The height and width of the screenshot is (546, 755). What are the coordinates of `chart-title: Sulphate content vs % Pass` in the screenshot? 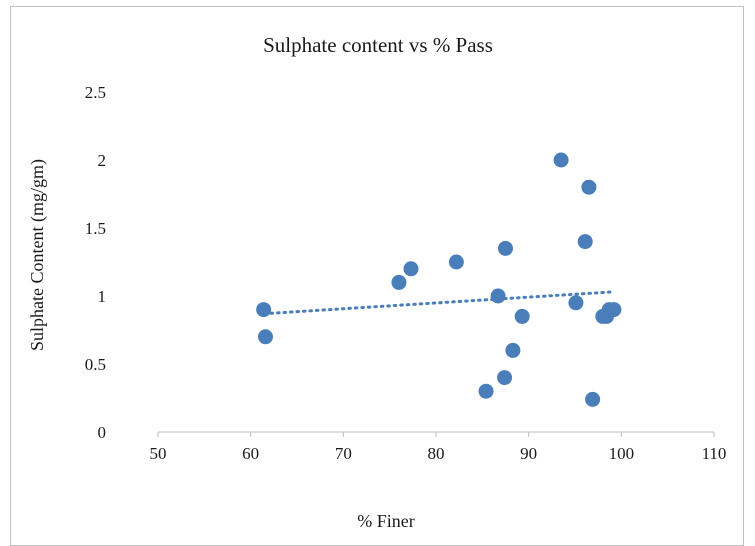 It's located at (378, 45).